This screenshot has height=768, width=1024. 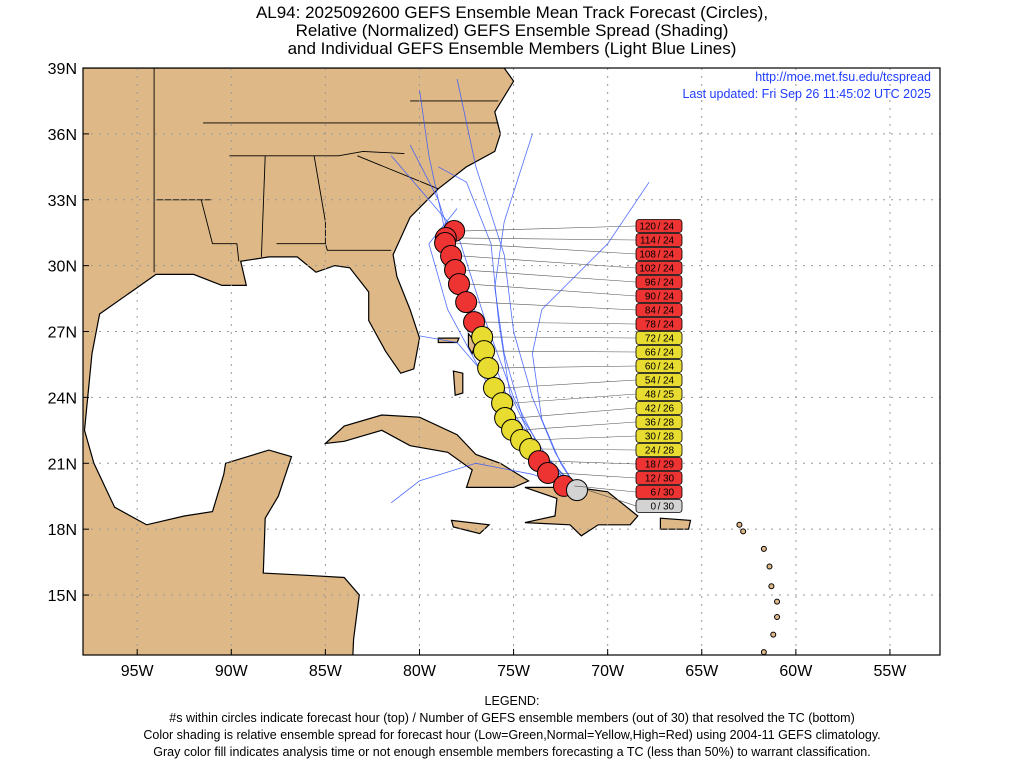 I want to click on forecast-hour-label: 60, so click(x=651, y=367).